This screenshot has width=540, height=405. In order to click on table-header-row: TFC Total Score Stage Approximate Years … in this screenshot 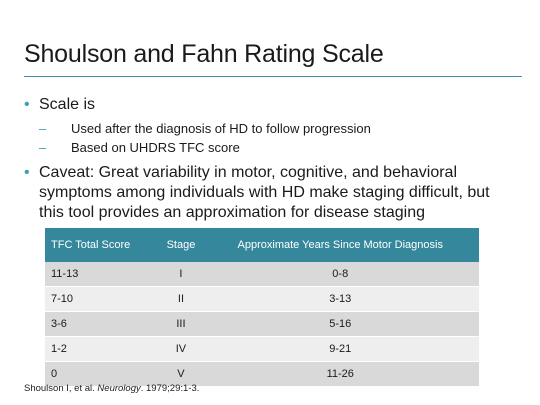, I will do `click(262, 245)`.